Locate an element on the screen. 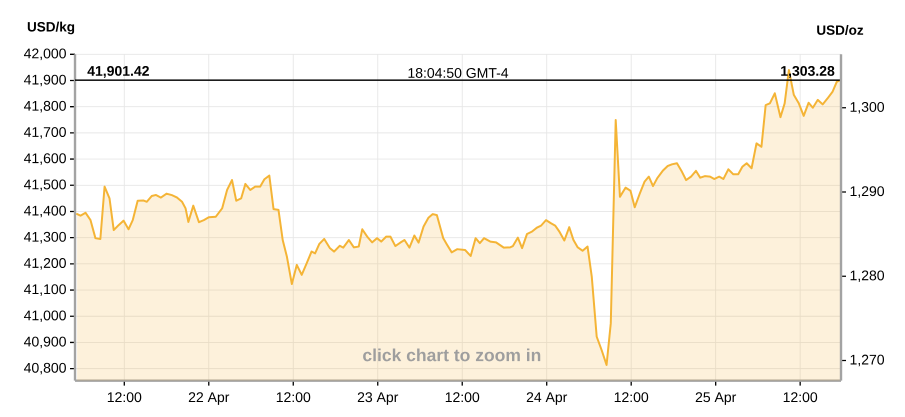  y2-tick-label: 1,300 is located at coordinates (867, 108).